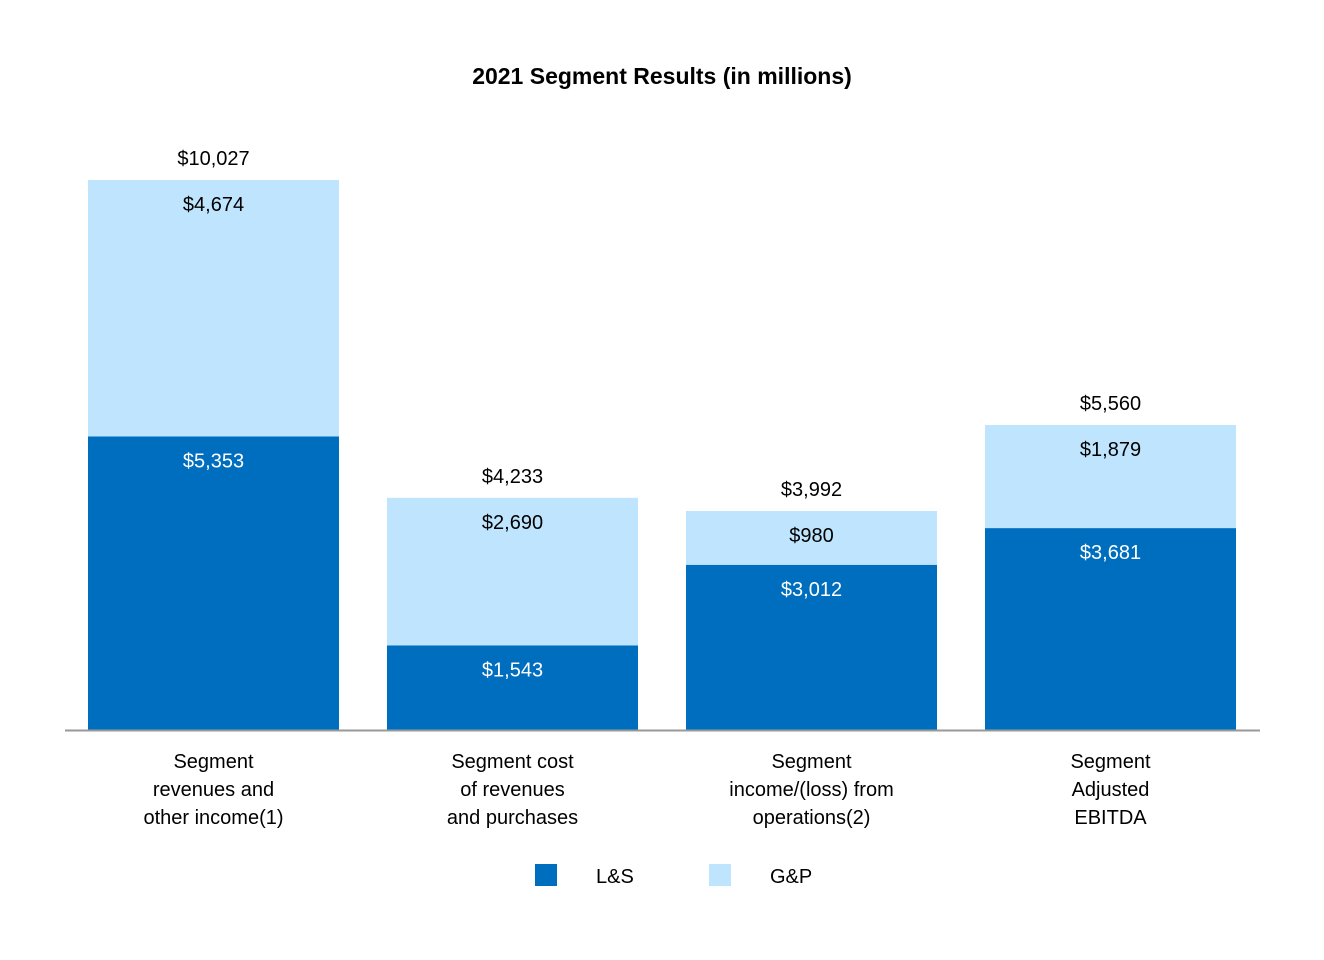  Describe the element at coordinates (673, 876) in the screenshot. I see `legend: L&S G&P` at that location.